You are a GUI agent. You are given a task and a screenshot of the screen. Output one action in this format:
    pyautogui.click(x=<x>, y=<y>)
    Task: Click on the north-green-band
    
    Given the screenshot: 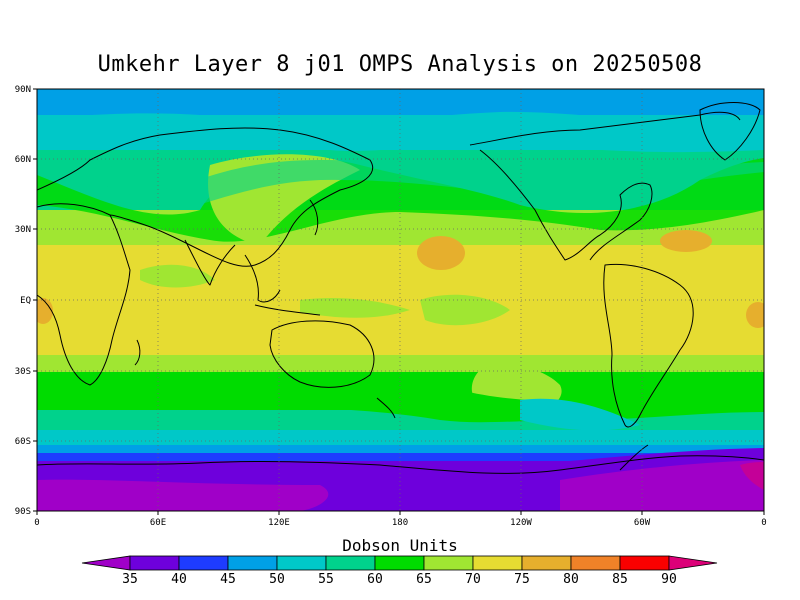 What is the action you would take?
    pyautogui.click(x=400, y=200)
    